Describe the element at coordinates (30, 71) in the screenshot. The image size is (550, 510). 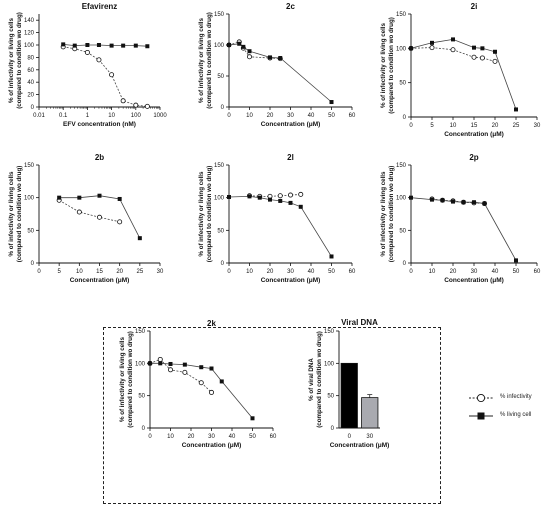
I see `y-tick-label: 60` at that location.